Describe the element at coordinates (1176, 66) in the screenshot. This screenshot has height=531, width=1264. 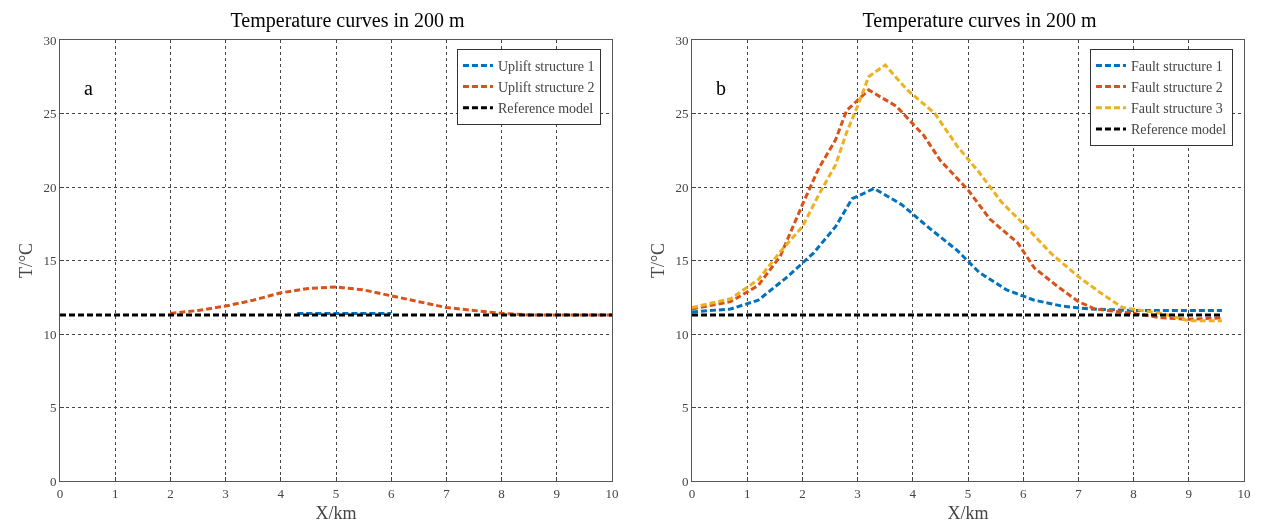
I see `legend-label: Fault structure 1` at that location.